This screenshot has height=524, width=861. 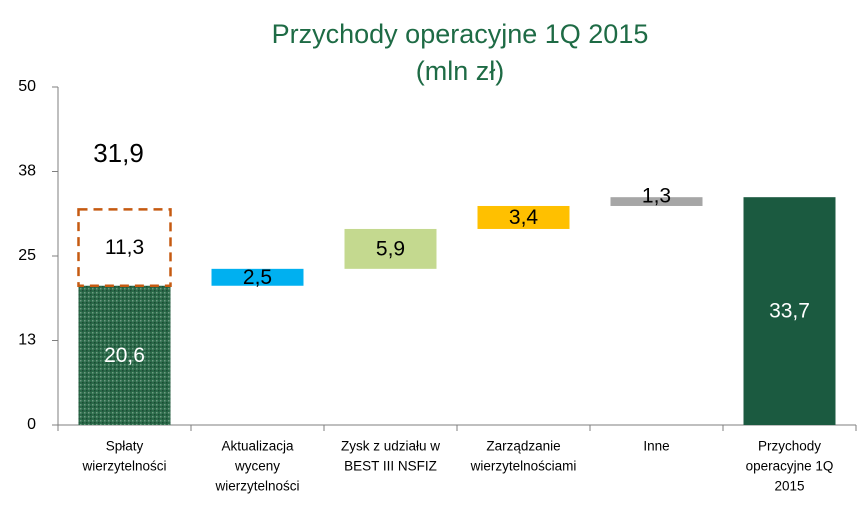 I want to click on total-label: 31,9, so click(x=118, y=153).